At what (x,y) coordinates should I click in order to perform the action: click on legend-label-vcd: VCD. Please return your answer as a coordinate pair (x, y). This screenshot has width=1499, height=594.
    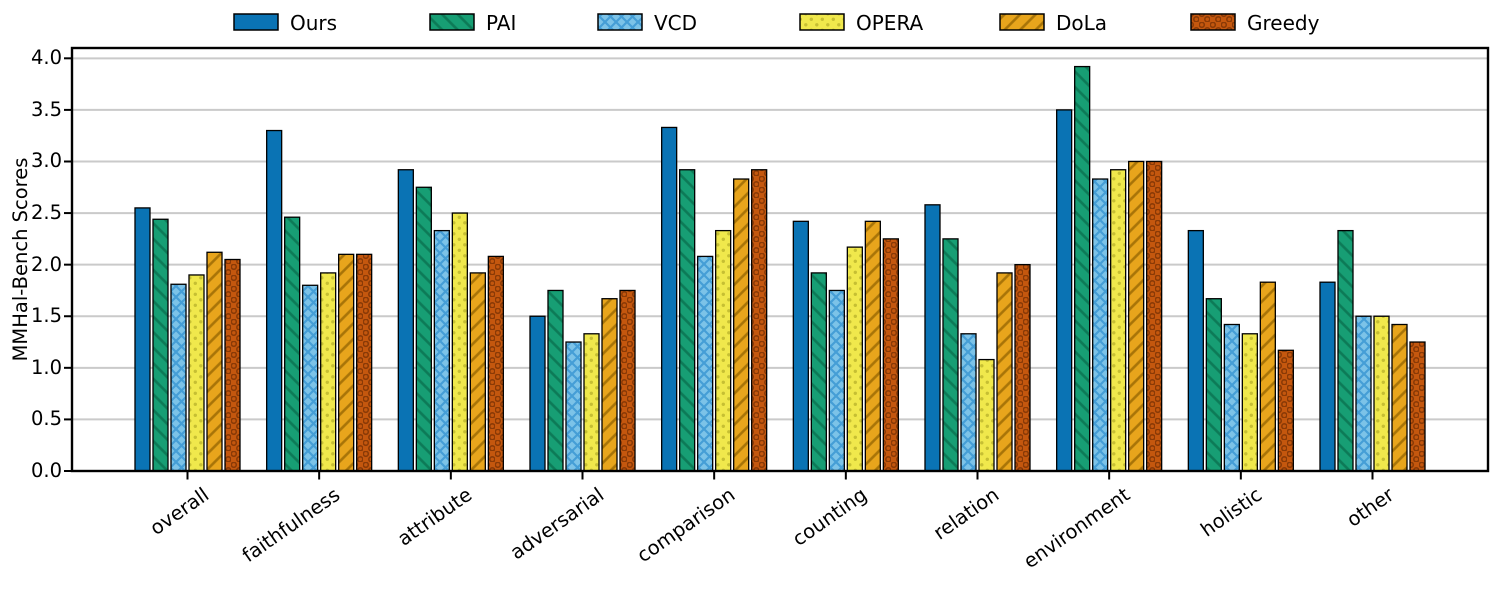
    Looking at the image, I should click on (675, 23).